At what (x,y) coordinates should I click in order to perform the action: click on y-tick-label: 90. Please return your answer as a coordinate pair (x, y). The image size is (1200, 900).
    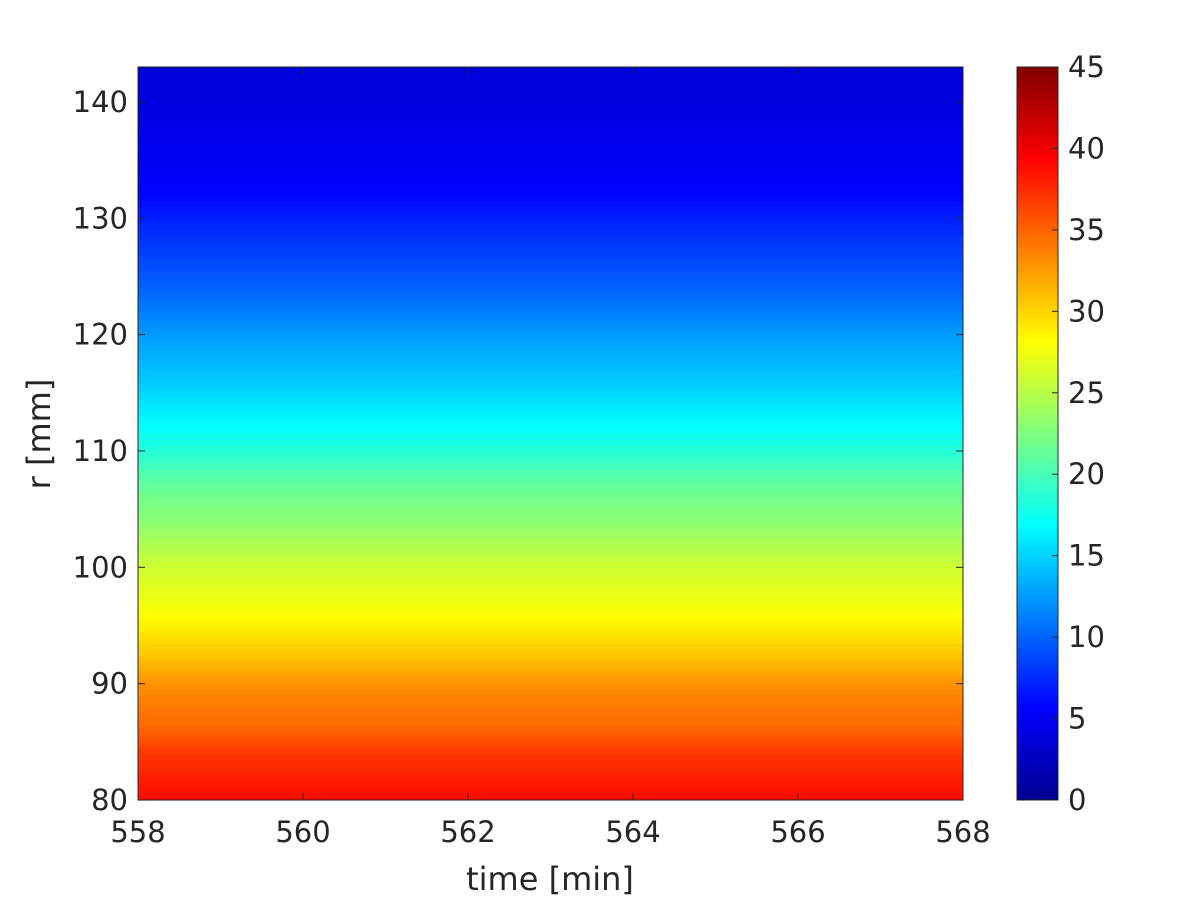
    Looking at the image, I should click on (109, 684).